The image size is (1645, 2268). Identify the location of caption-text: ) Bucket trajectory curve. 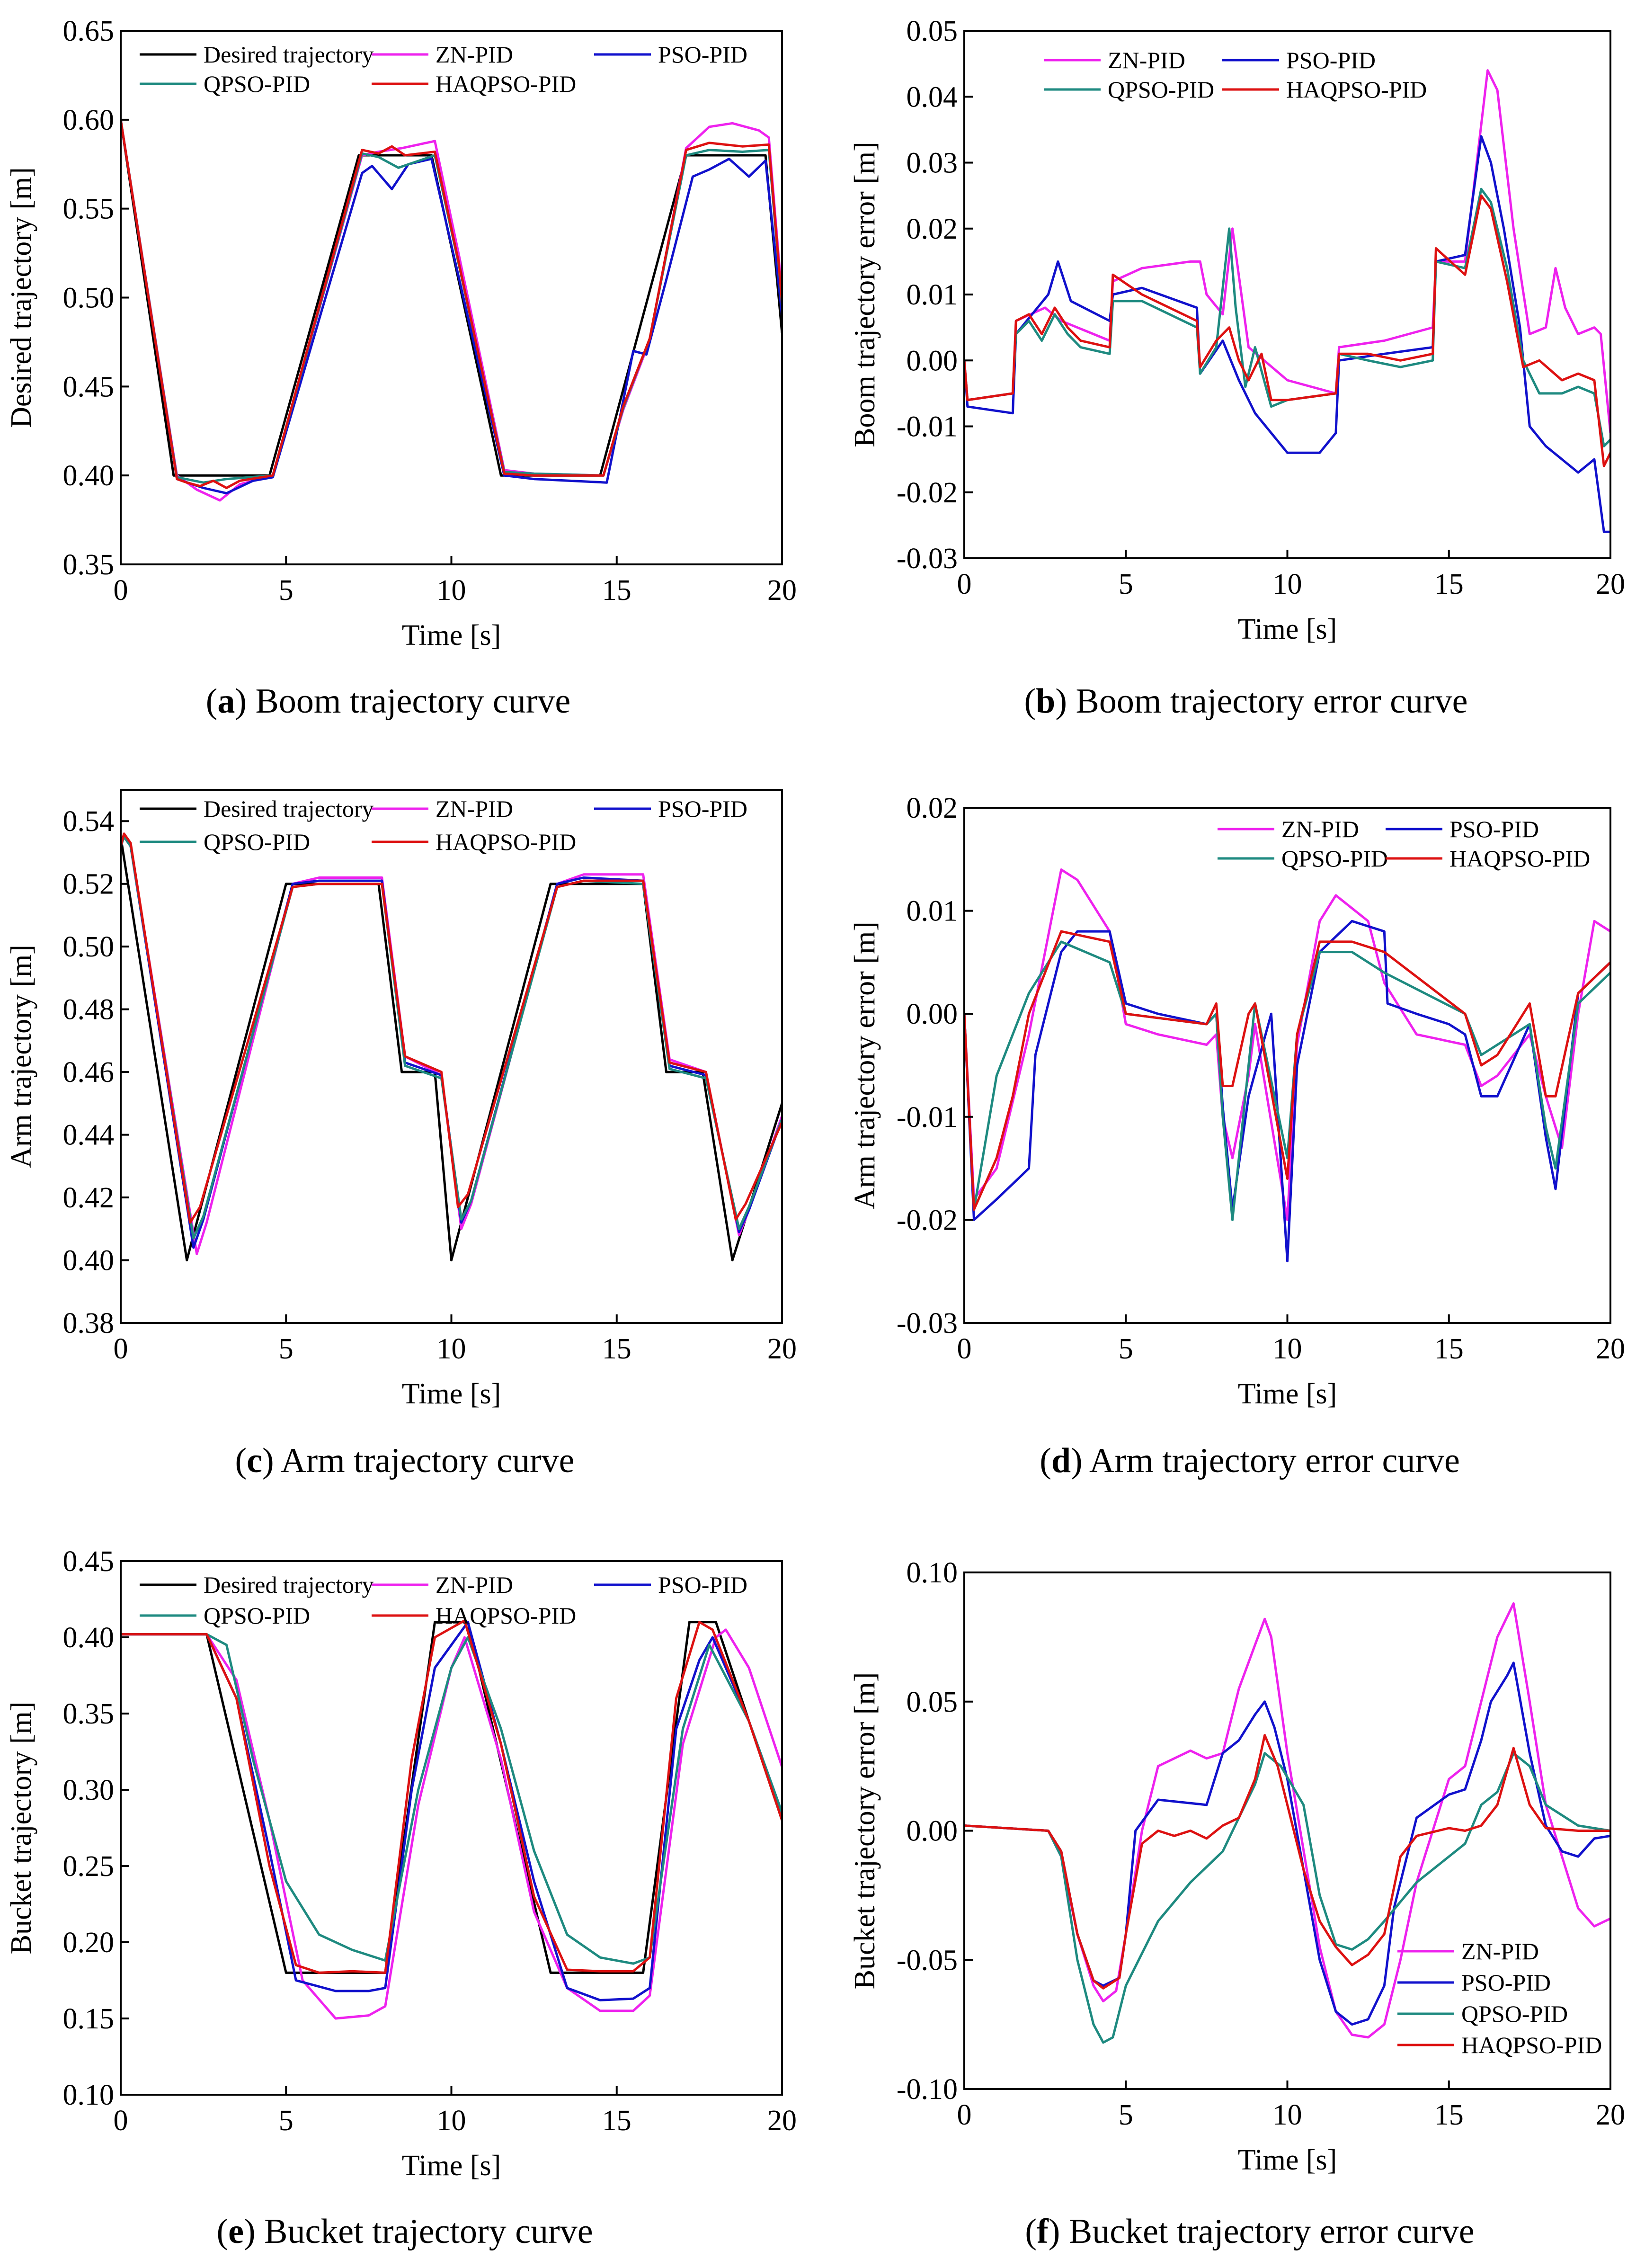
(418, 2231).